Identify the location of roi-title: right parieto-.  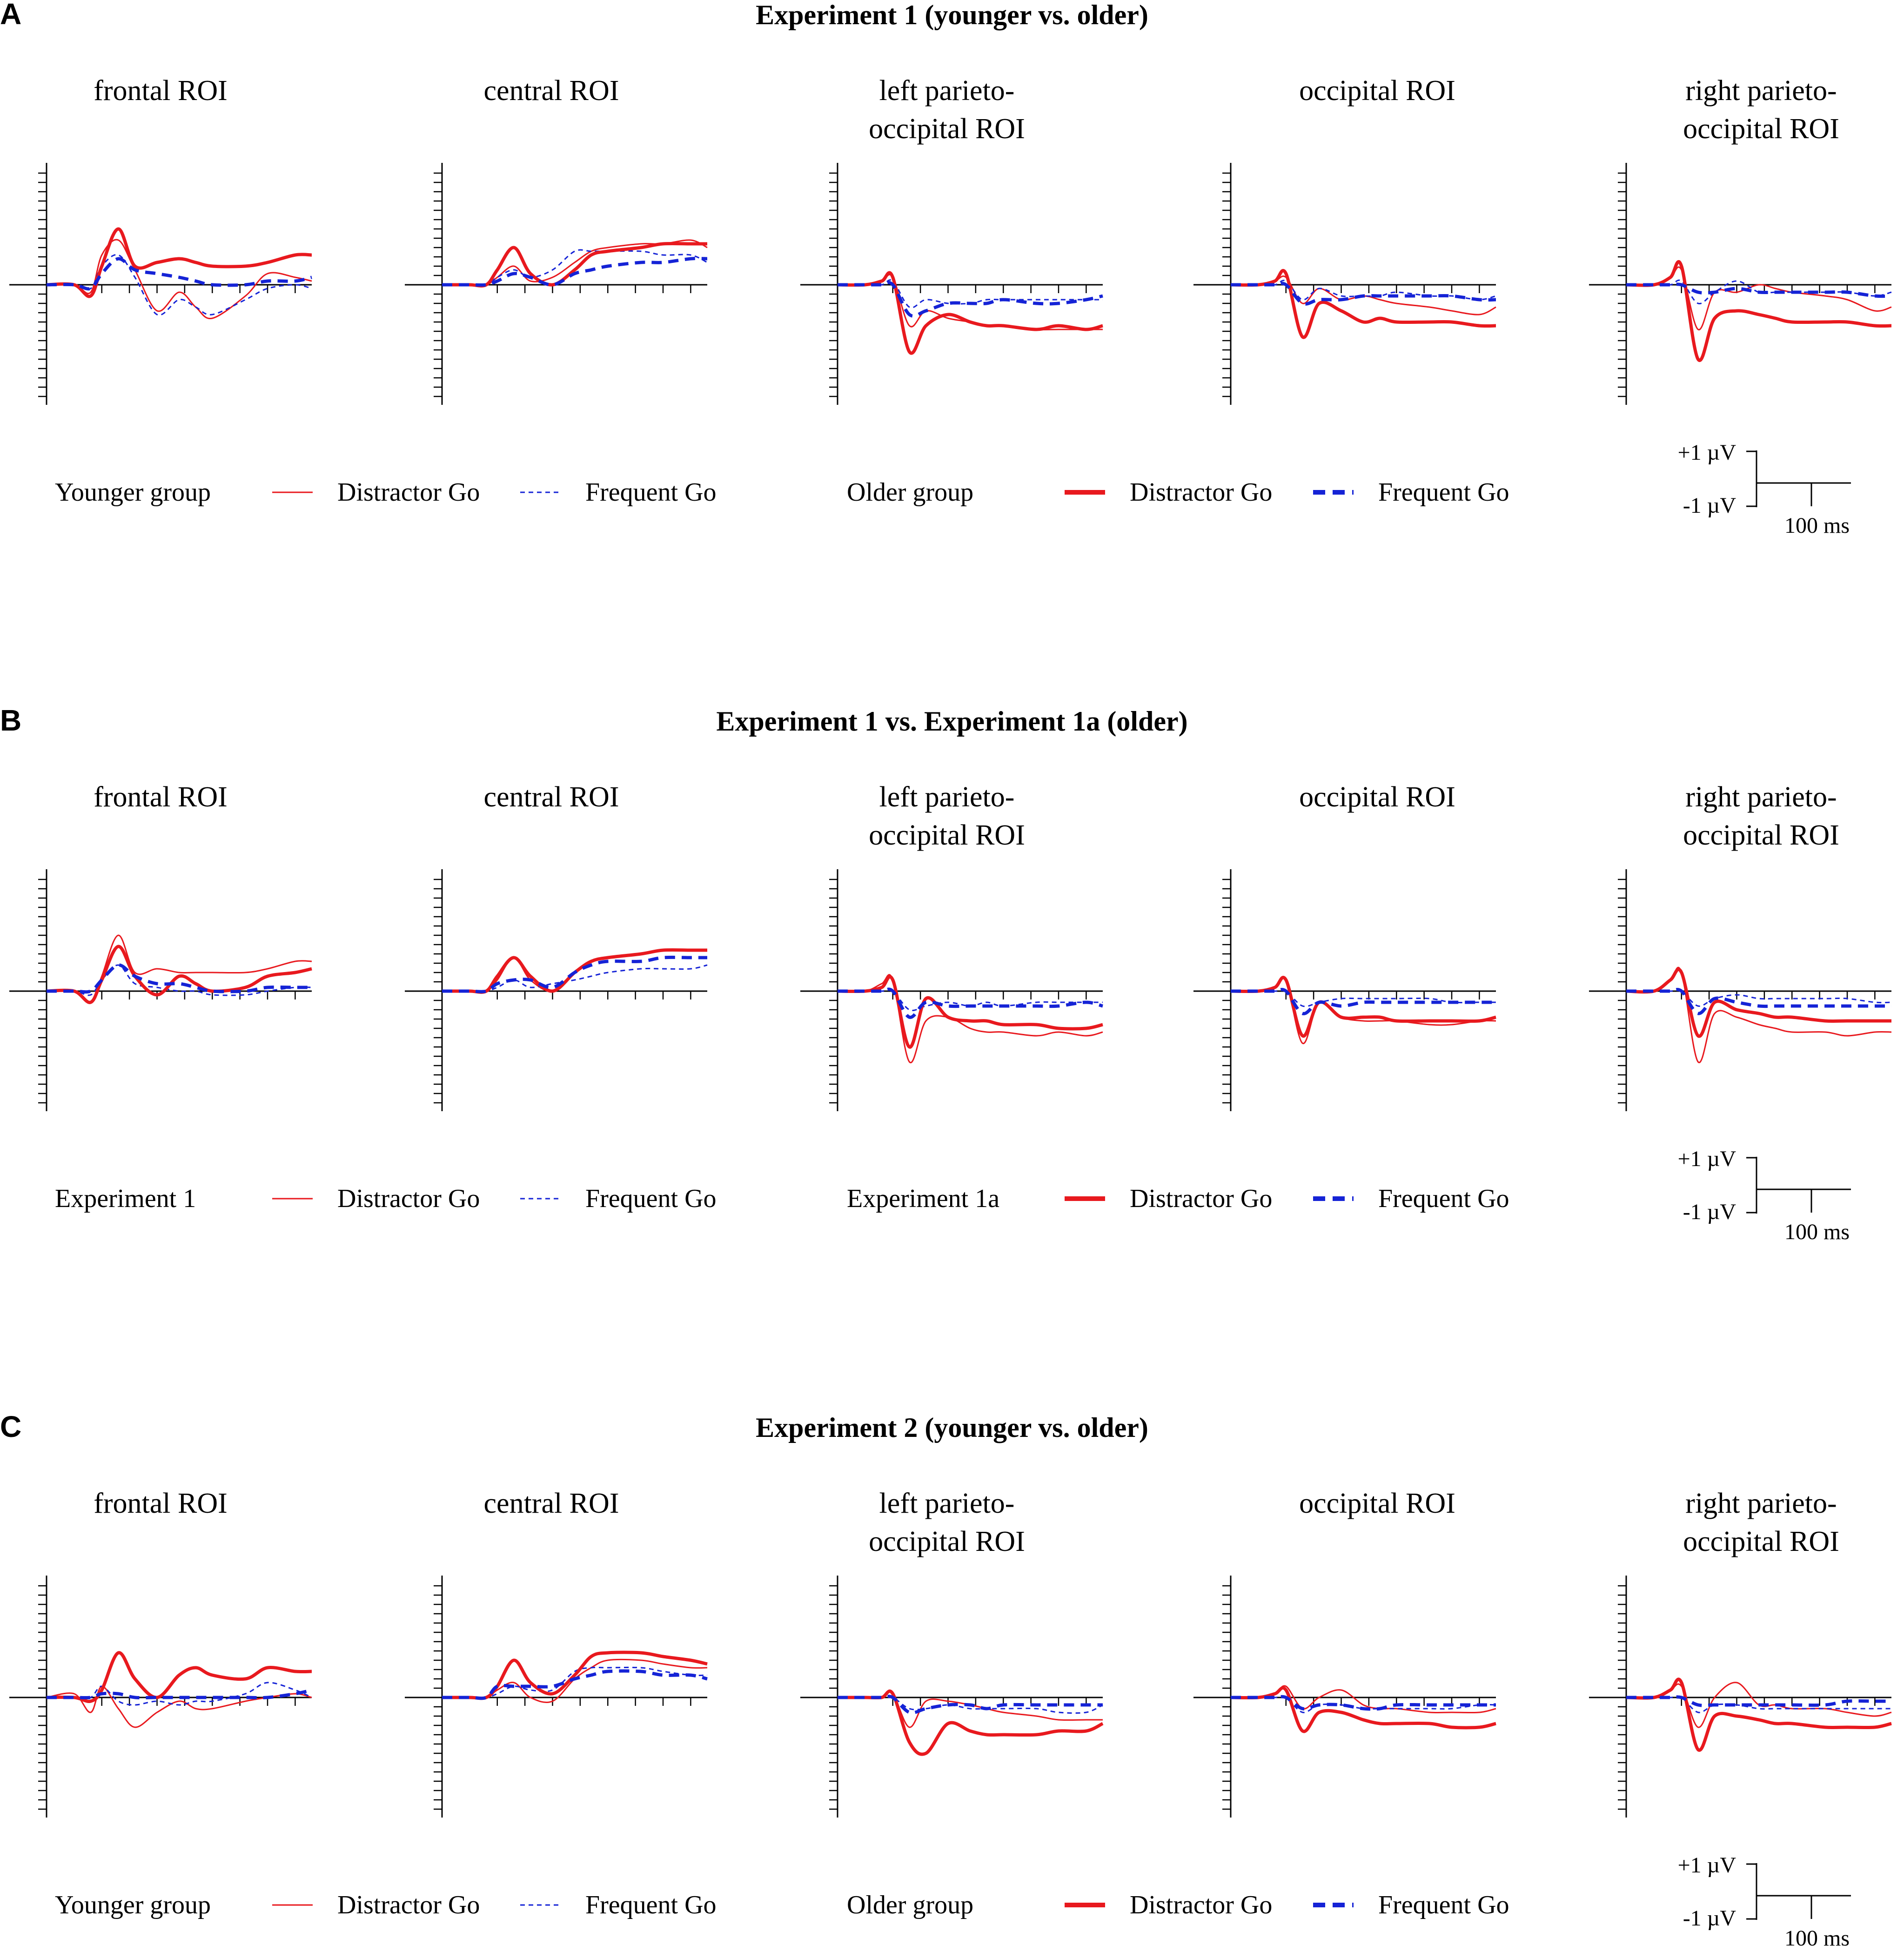
(1761, 797).